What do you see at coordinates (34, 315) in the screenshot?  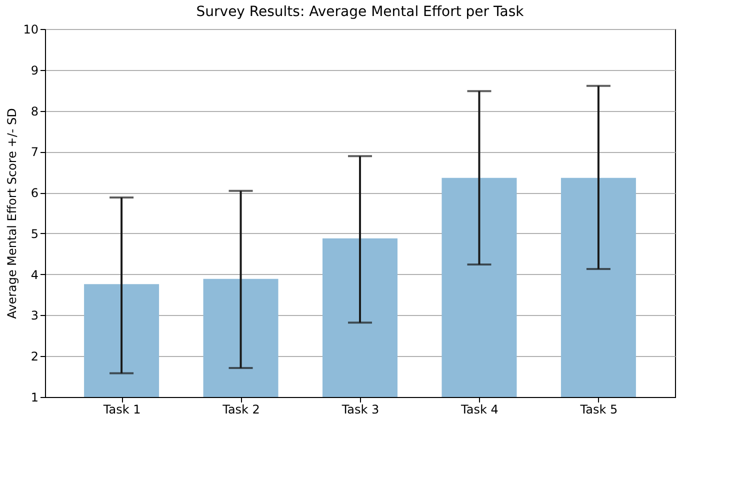 I see `y-tick-label: 3` at bounding box center [34, 315].